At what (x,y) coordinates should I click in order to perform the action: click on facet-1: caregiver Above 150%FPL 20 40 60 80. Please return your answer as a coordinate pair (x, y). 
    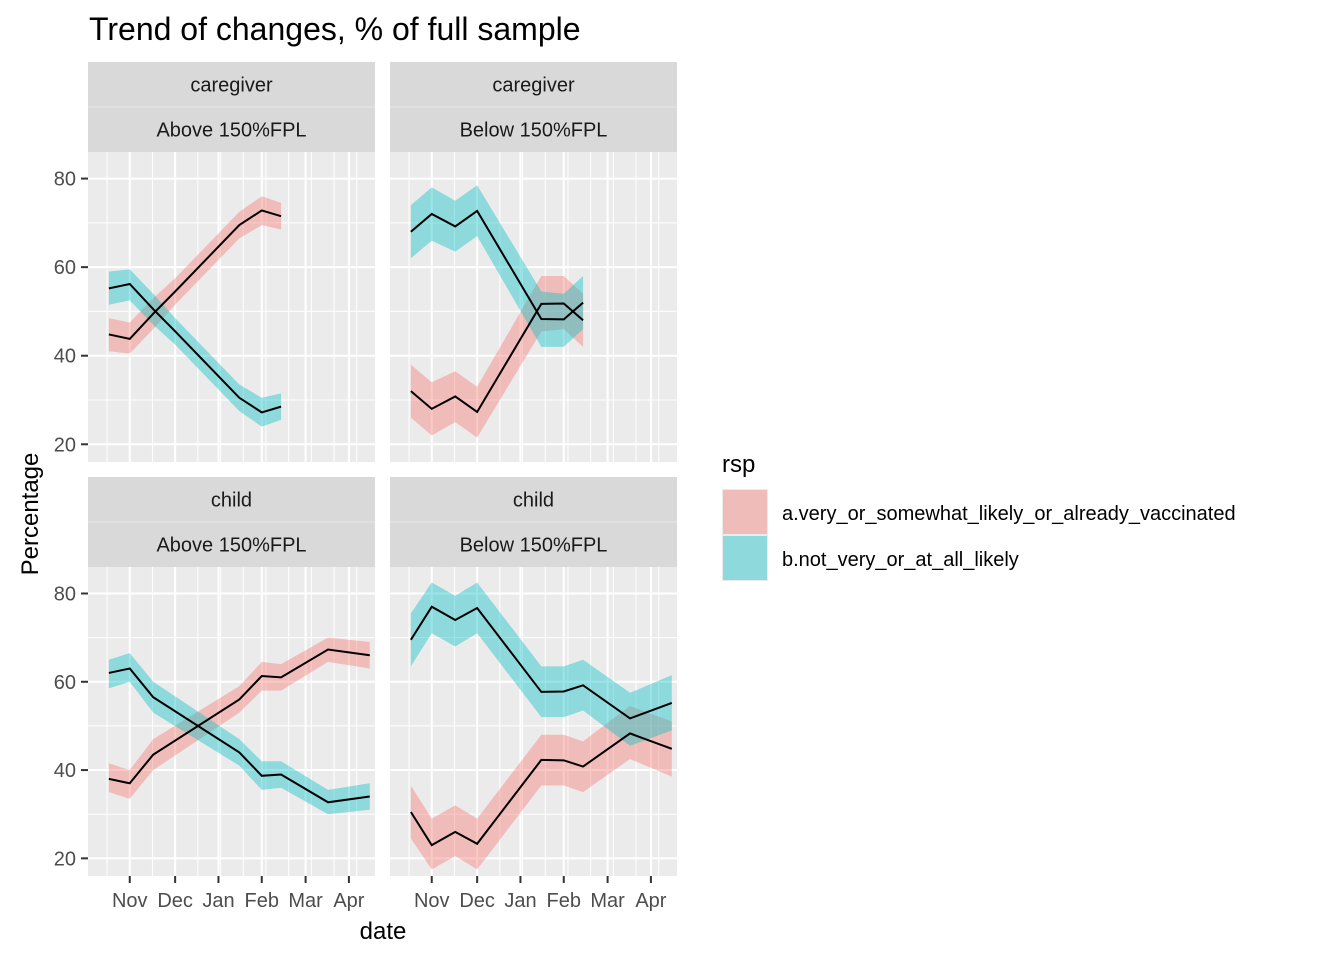
    Looking at the image, I should click on (214, 262).